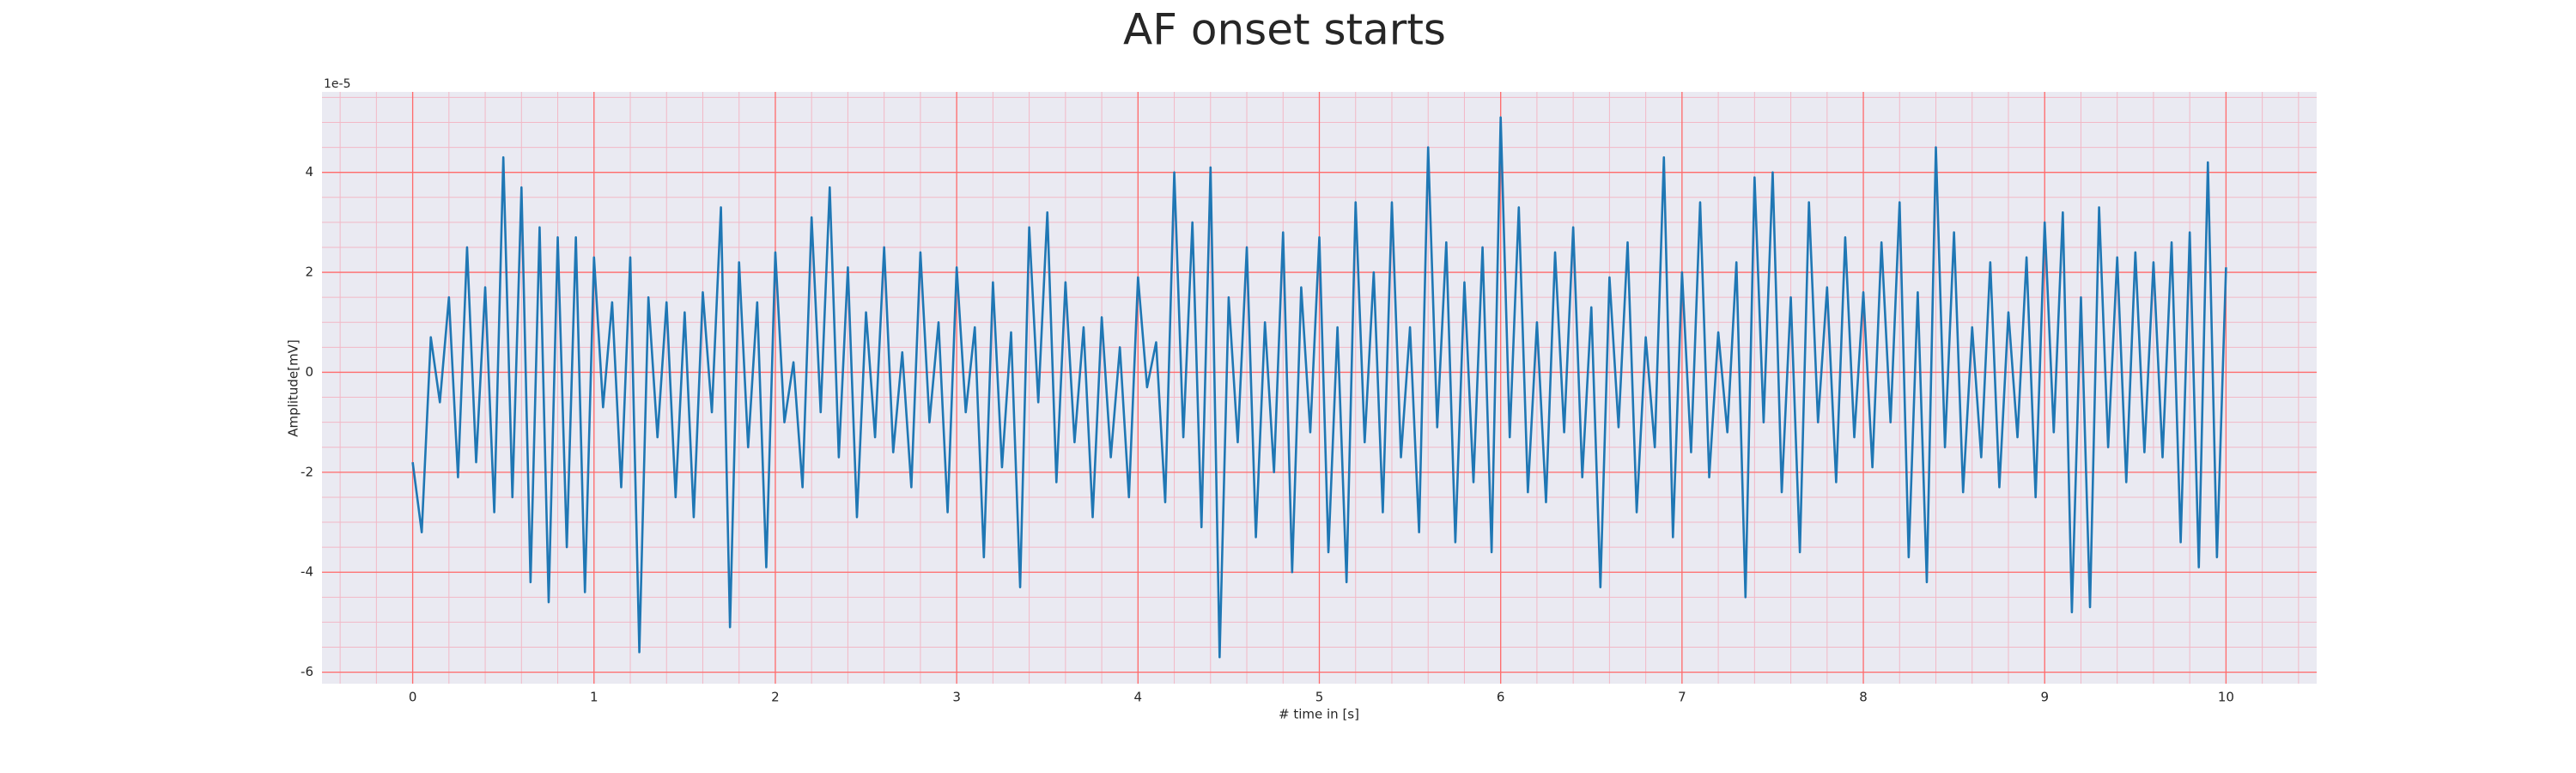  I want to click on x-tick-label: 3, so click(957, 697).